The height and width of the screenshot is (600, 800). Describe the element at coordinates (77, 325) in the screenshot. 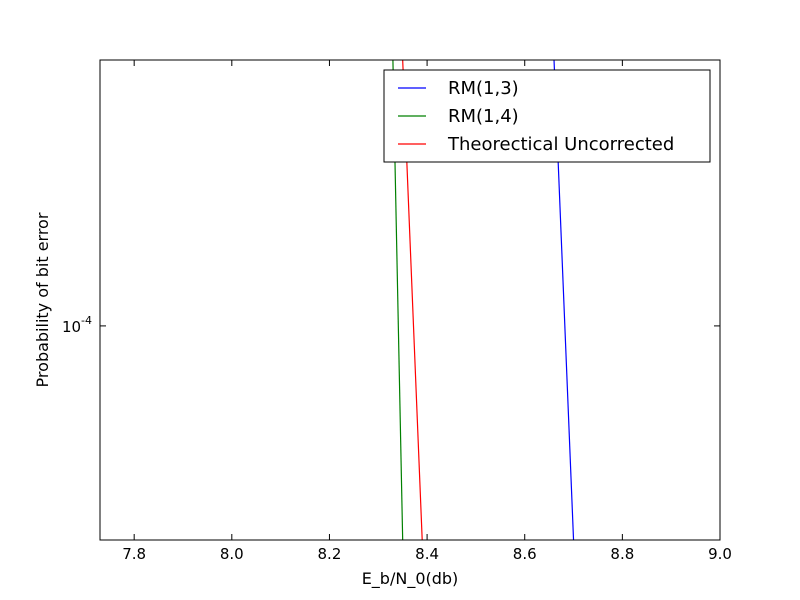

I see `y-tick-label: 10-4` at that location.